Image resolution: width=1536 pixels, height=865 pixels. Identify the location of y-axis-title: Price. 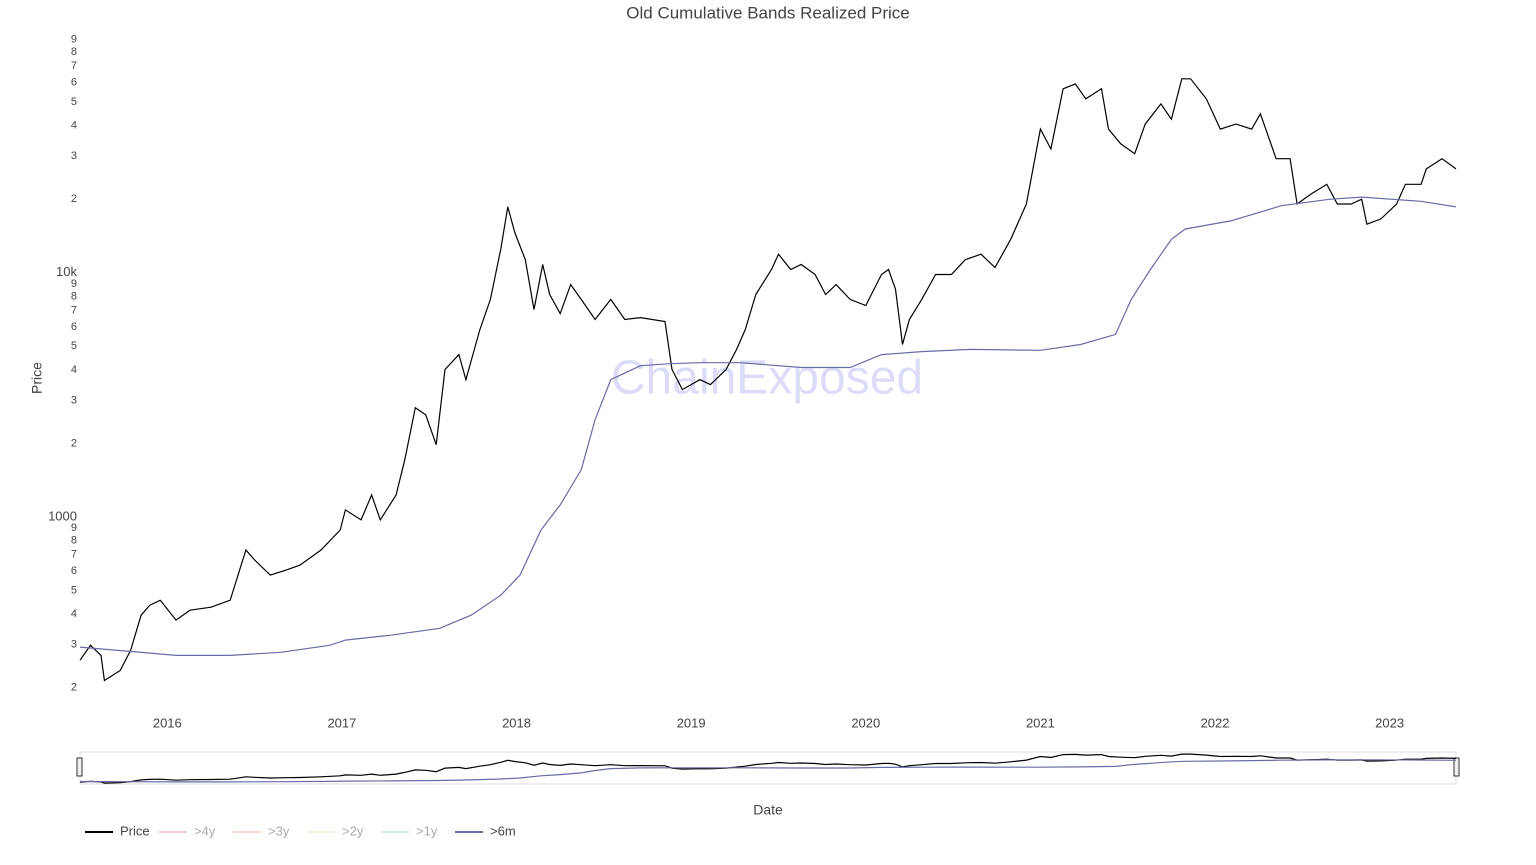
(37, 378).